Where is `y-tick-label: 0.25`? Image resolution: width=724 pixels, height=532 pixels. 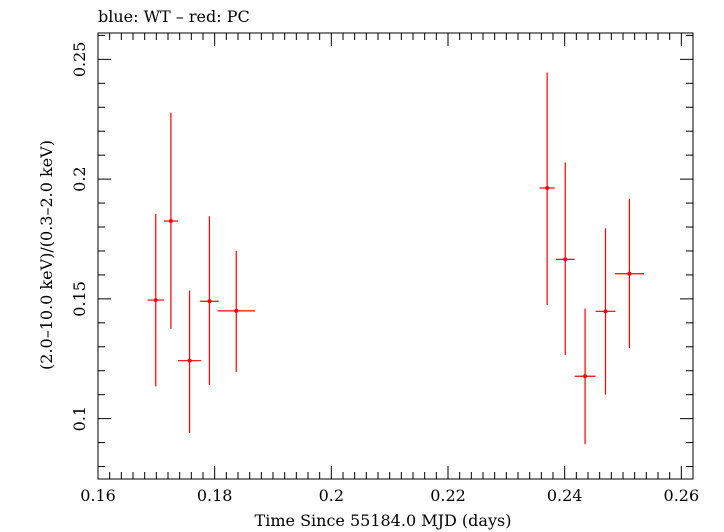
y-tick-label: 0.25 is located at coordinates (79, 60).